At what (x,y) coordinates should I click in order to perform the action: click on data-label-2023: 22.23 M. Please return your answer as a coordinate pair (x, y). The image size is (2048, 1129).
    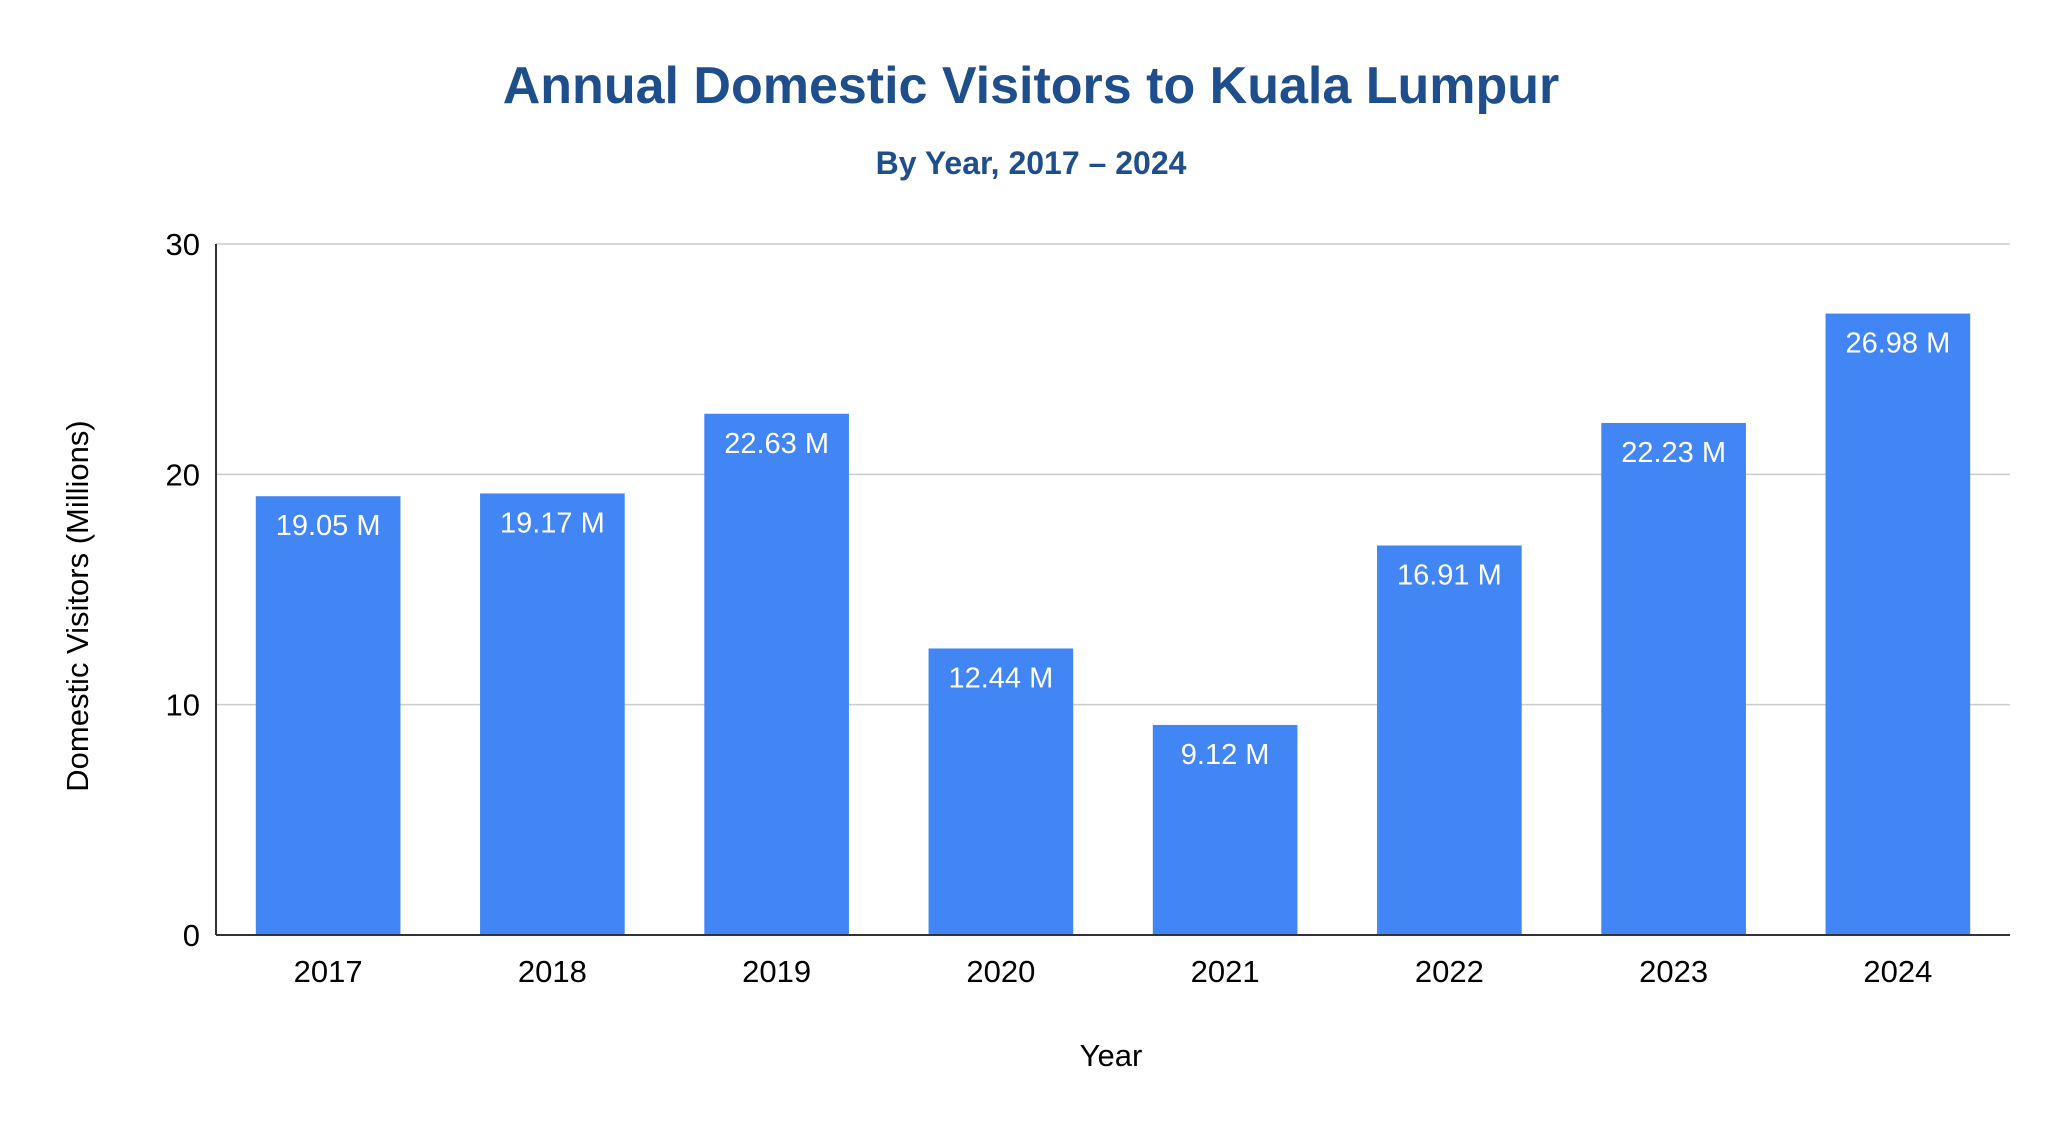
    Looking at the image, I should click on (1673, 453).